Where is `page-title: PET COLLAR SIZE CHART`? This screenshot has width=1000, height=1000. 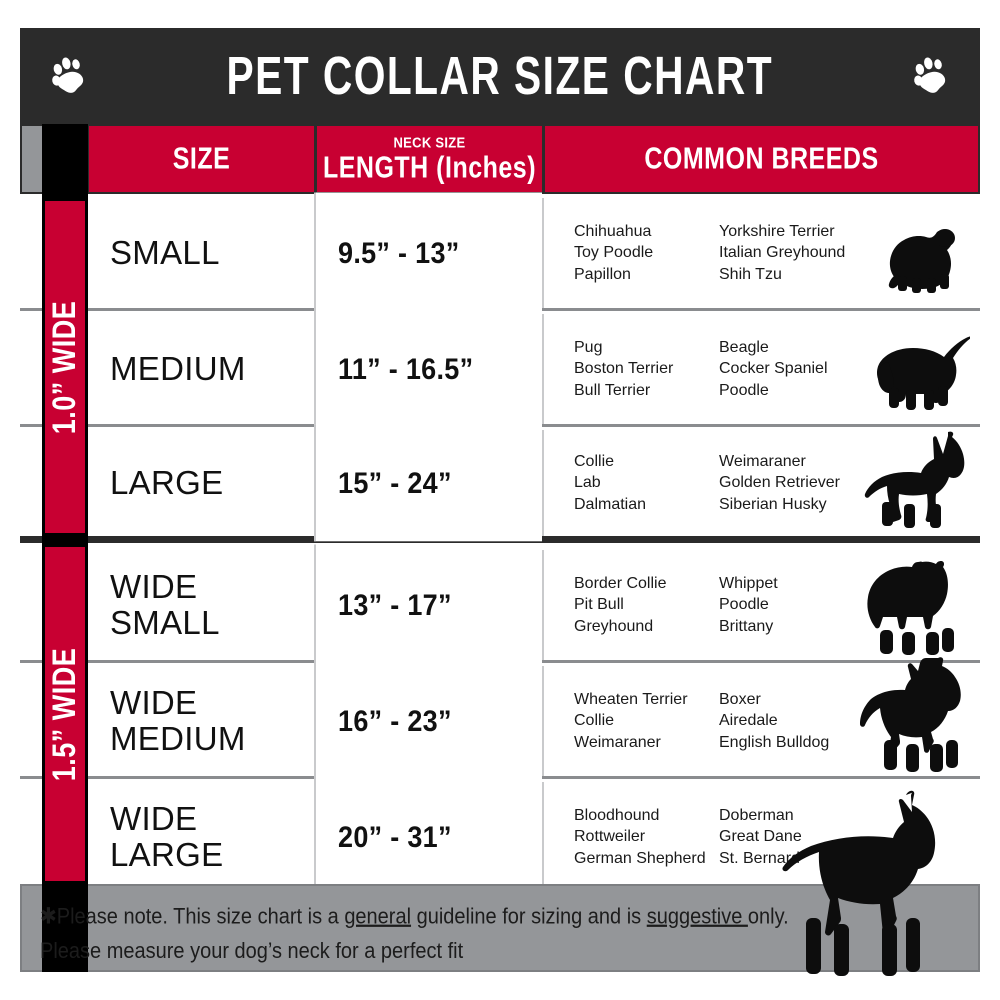
page-title: PET COLLAR SIZE CHART is located at coordinates (500, 75).